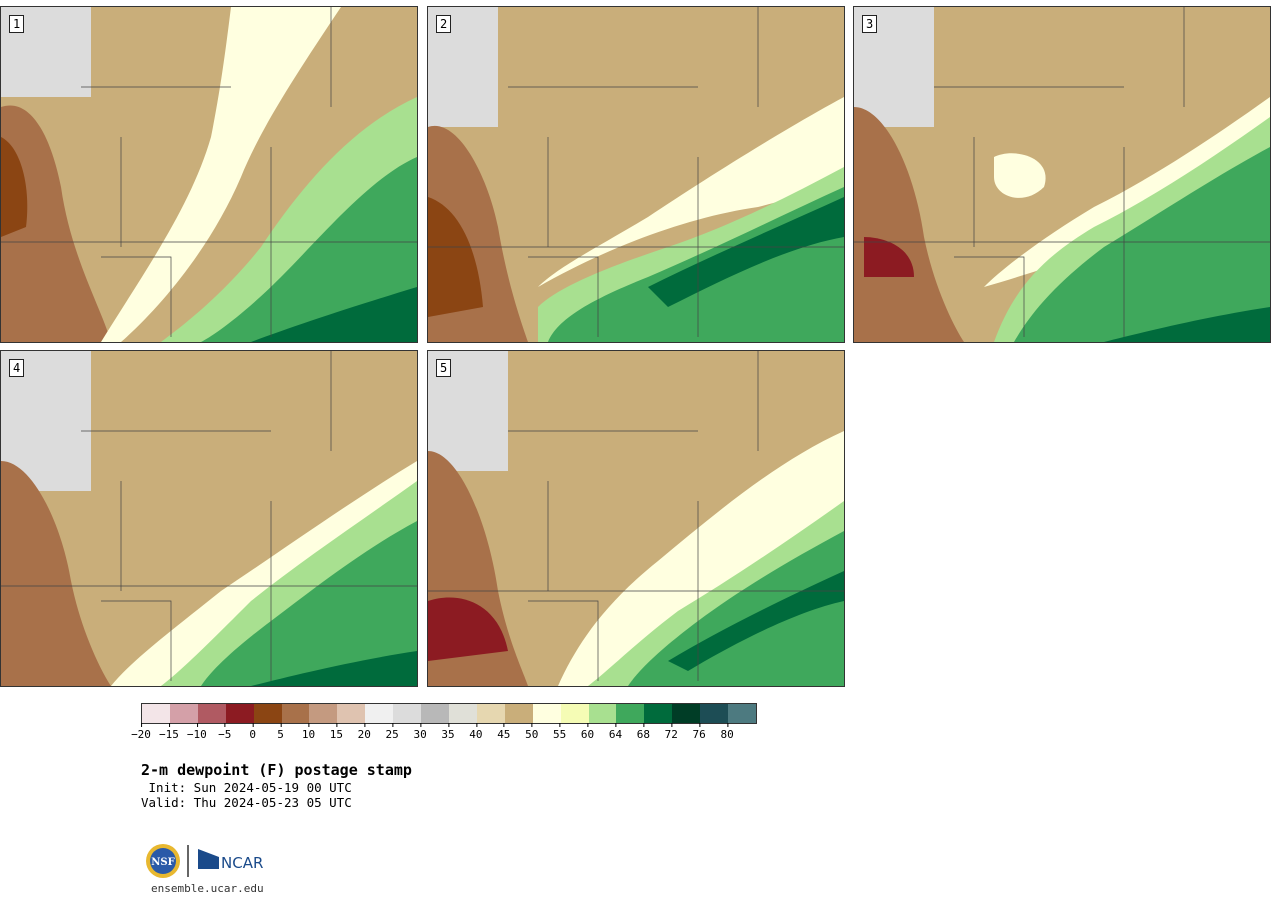  I want to click on colorbar-tick-label: −20, so click(141, 732).